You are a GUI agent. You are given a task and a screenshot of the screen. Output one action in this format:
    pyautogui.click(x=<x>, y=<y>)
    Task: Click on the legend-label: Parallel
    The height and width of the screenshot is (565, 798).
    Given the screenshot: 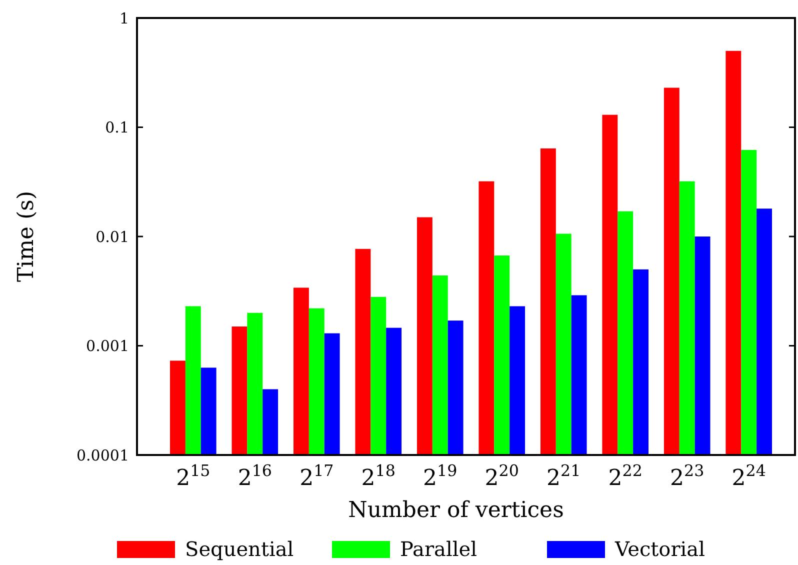 What is the action you would take?
    pyautogui.click(x=438, y=549)
    